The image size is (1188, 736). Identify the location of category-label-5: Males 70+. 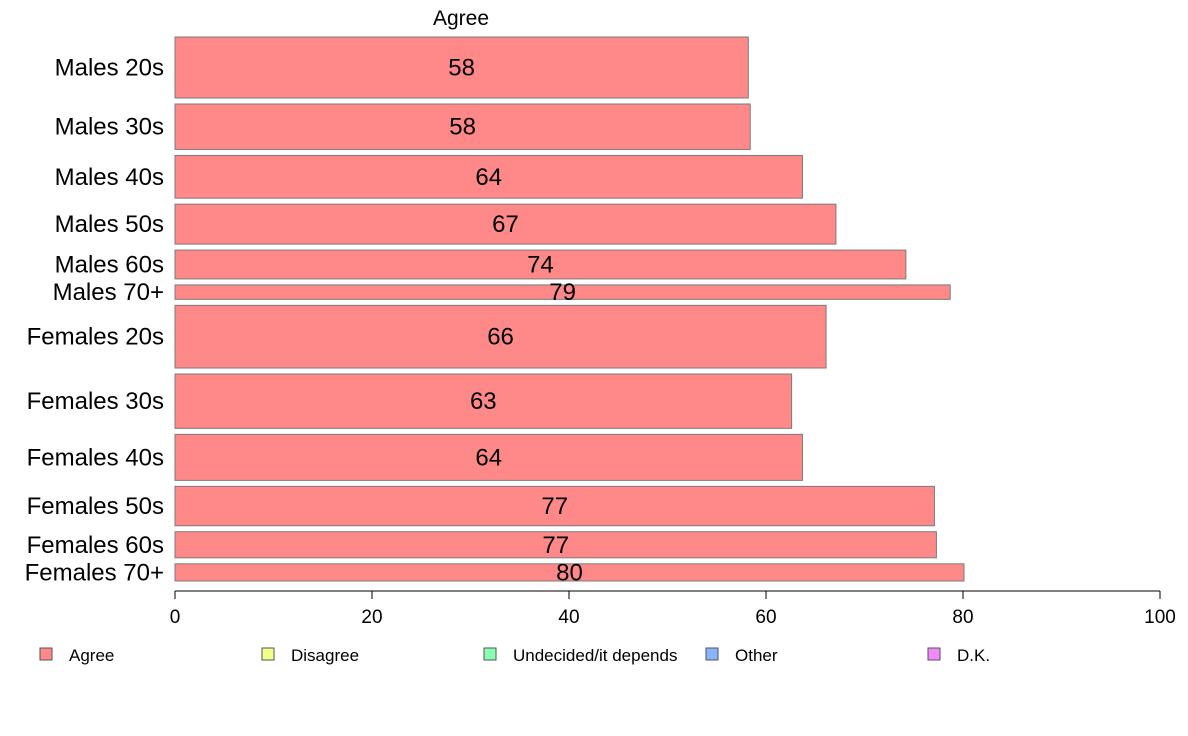
(108, 292).